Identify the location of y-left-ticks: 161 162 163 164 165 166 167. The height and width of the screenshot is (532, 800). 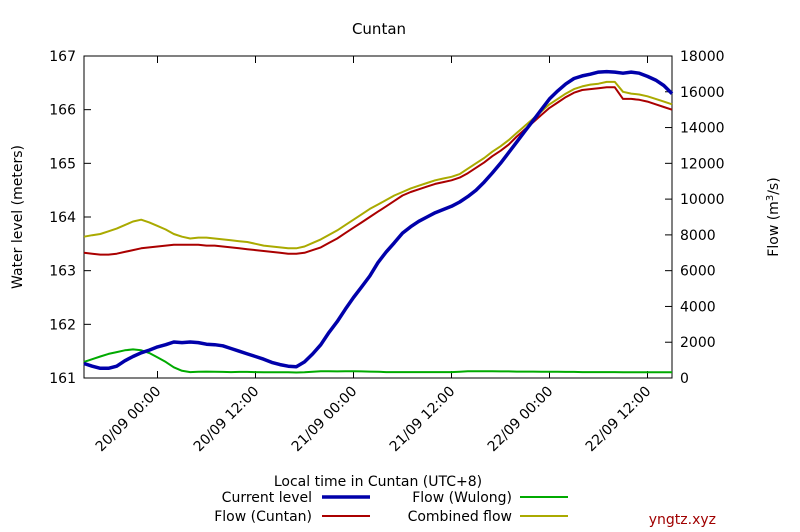
(70, 218).